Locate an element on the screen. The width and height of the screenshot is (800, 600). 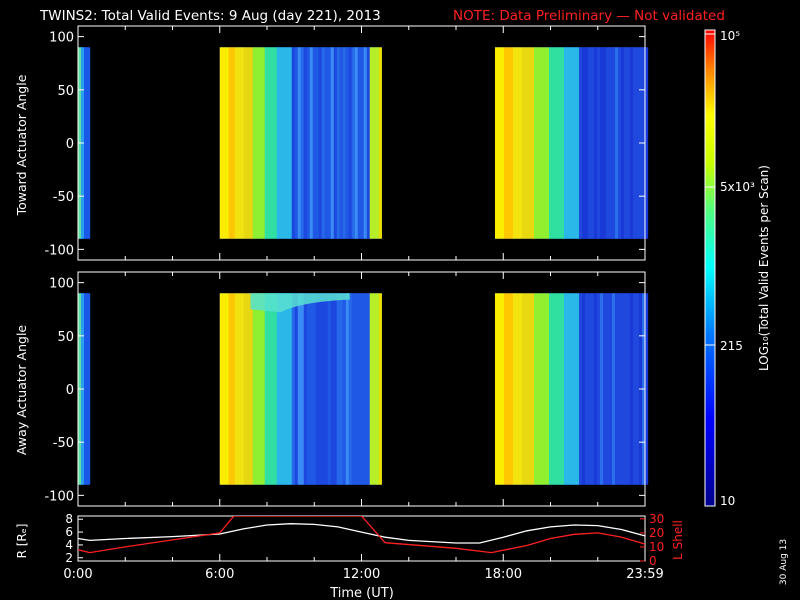
x-tick-label: 12:00 is located at coordinates (361, 574).